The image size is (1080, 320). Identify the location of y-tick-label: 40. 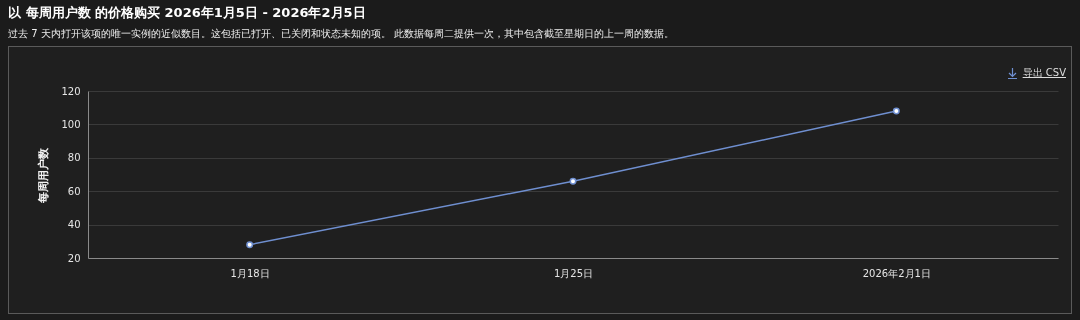
(74, 225).